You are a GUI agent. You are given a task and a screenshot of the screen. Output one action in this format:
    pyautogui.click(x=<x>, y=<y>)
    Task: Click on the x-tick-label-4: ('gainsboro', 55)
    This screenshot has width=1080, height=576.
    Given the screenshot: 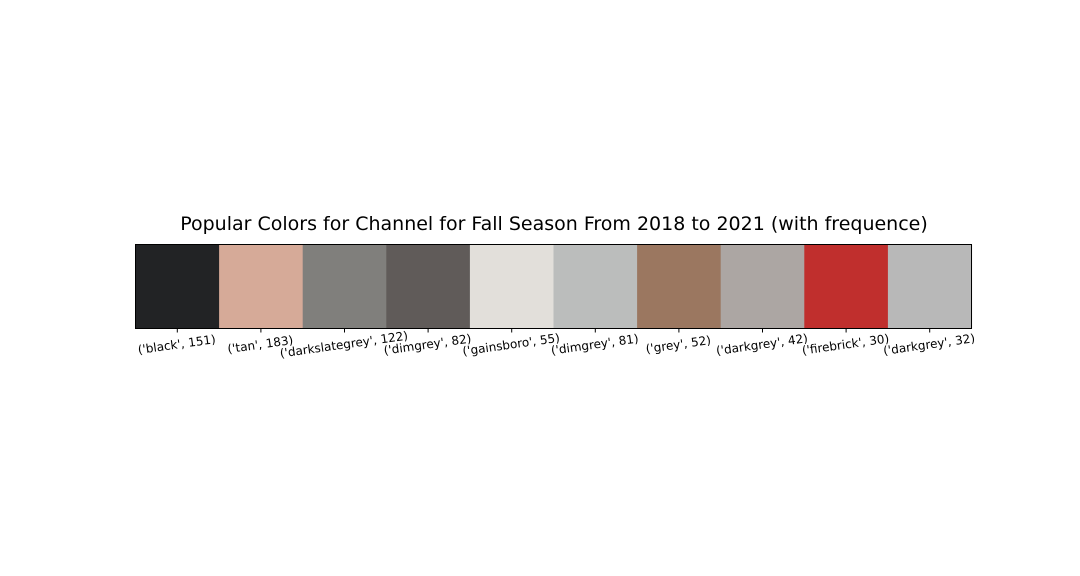 What is the action you would take?
    pyautogui.click(x=511, y=345)
    